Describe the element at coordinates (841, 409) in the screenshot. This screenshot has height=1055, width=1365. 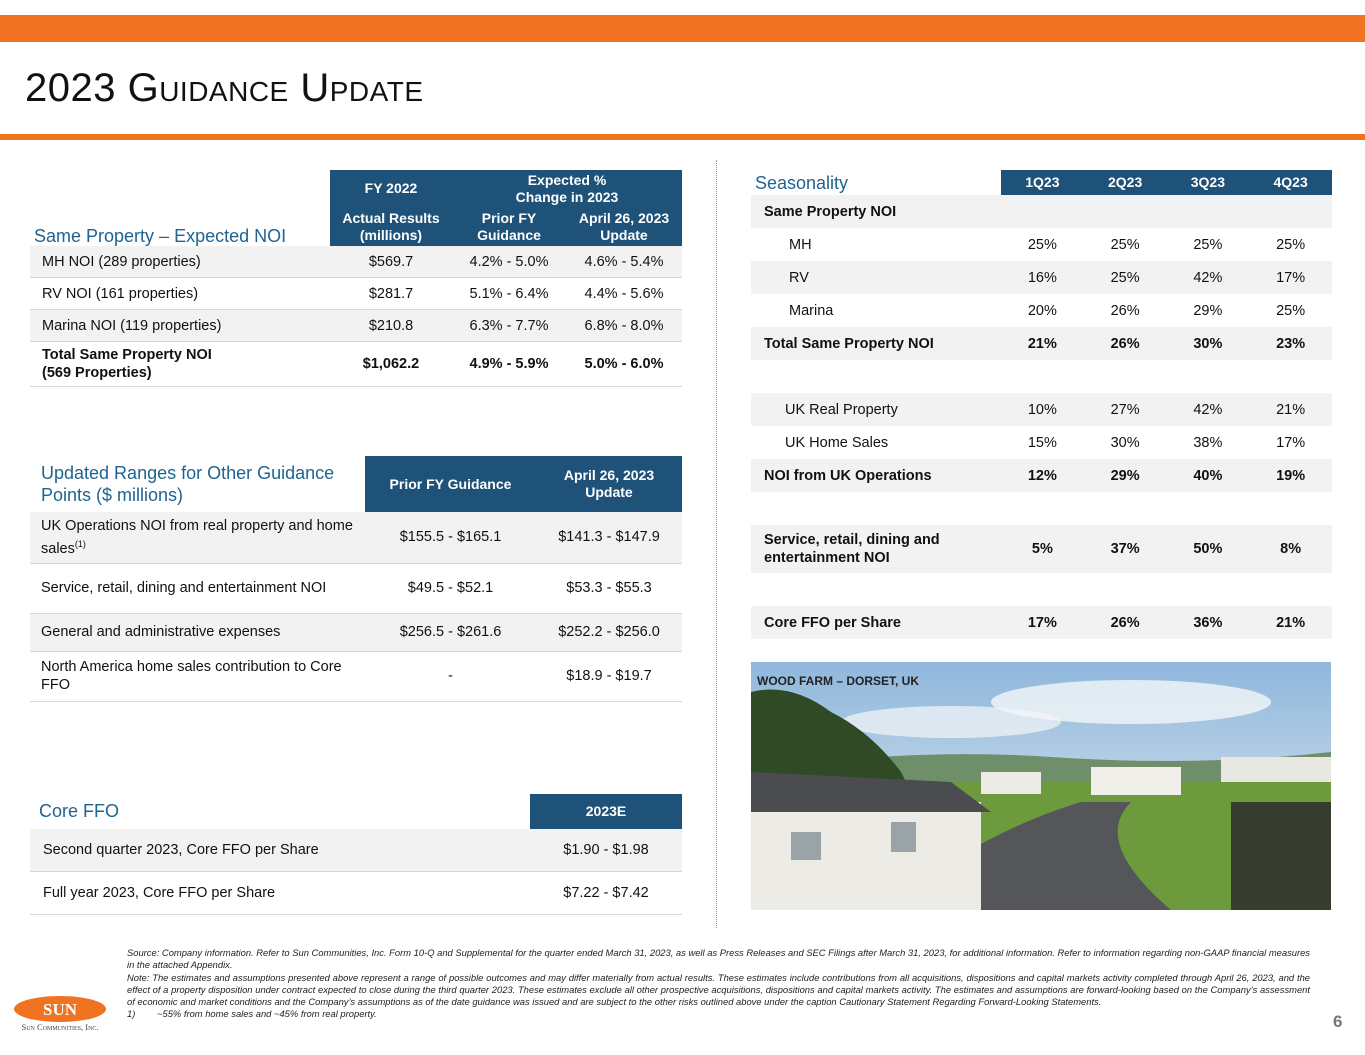
I see `row-label: UK Real Property` at that location.